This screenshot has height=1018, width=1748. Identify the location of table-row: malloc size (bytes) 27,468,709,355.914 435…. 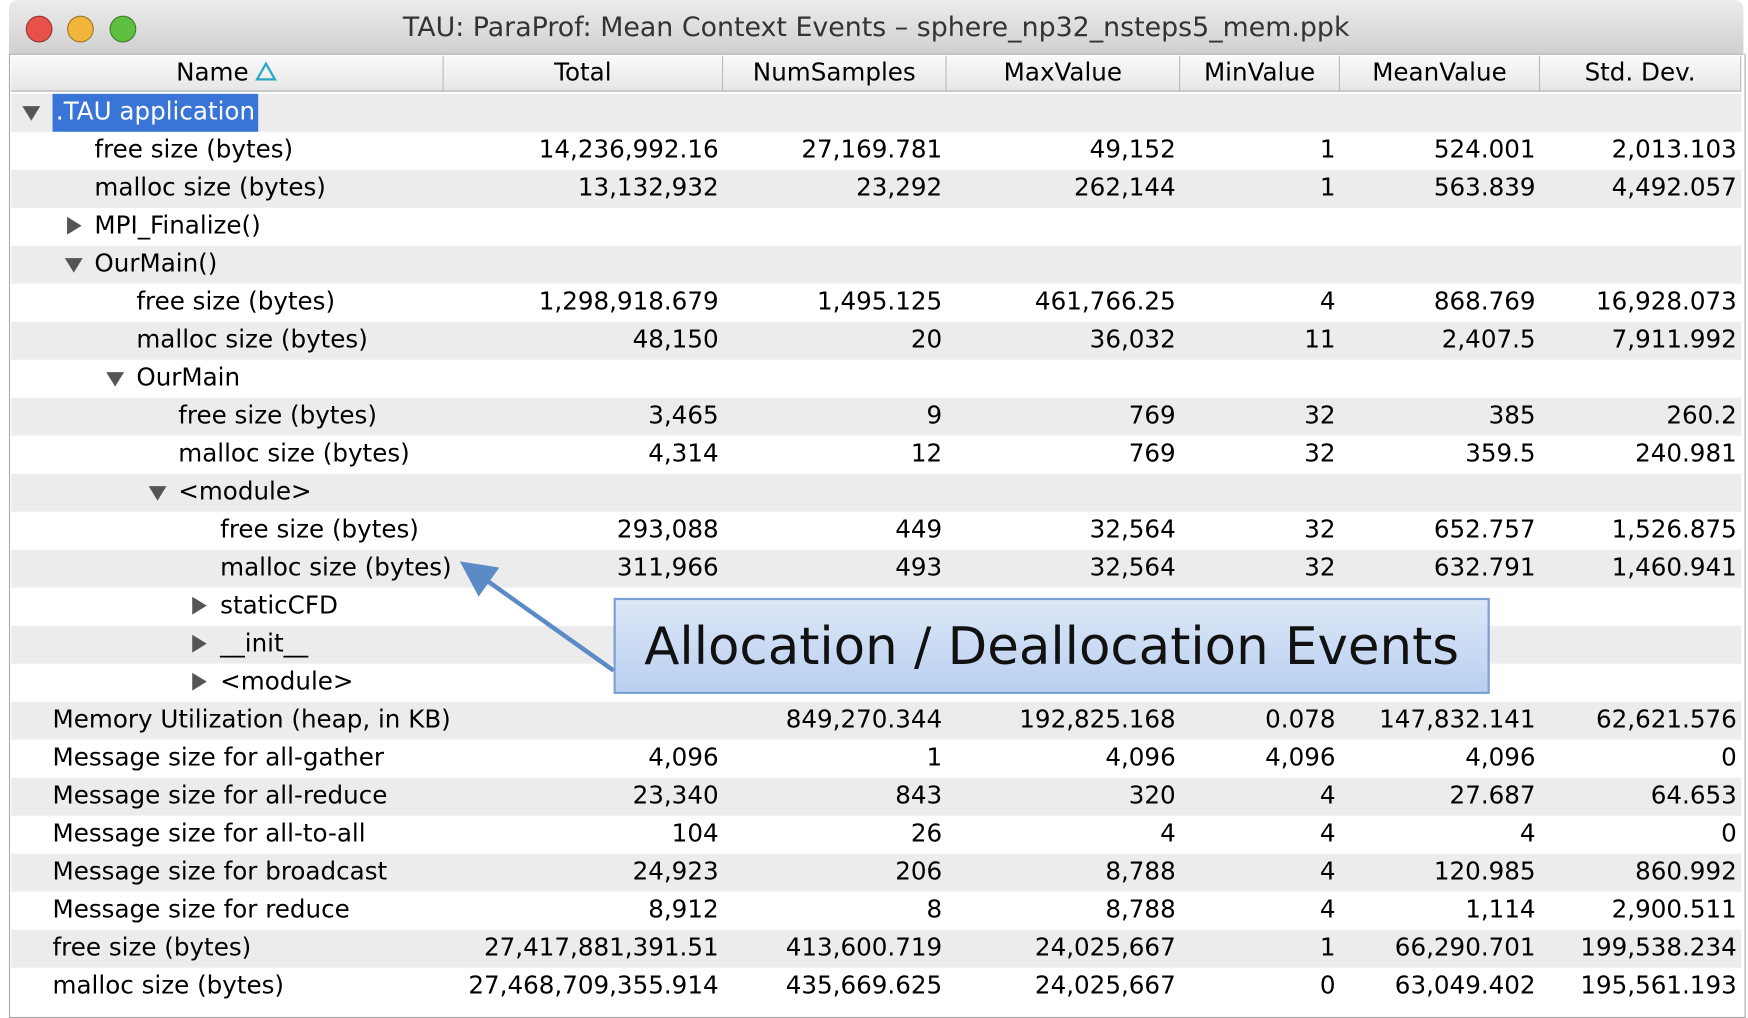
(876, 986).